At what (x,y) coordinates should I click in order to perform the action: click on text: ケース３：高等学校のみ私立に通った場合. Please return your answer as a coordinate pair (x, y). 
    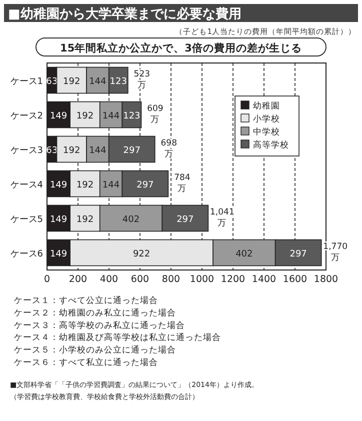
    Looking at the image, I should click on (99, 325).